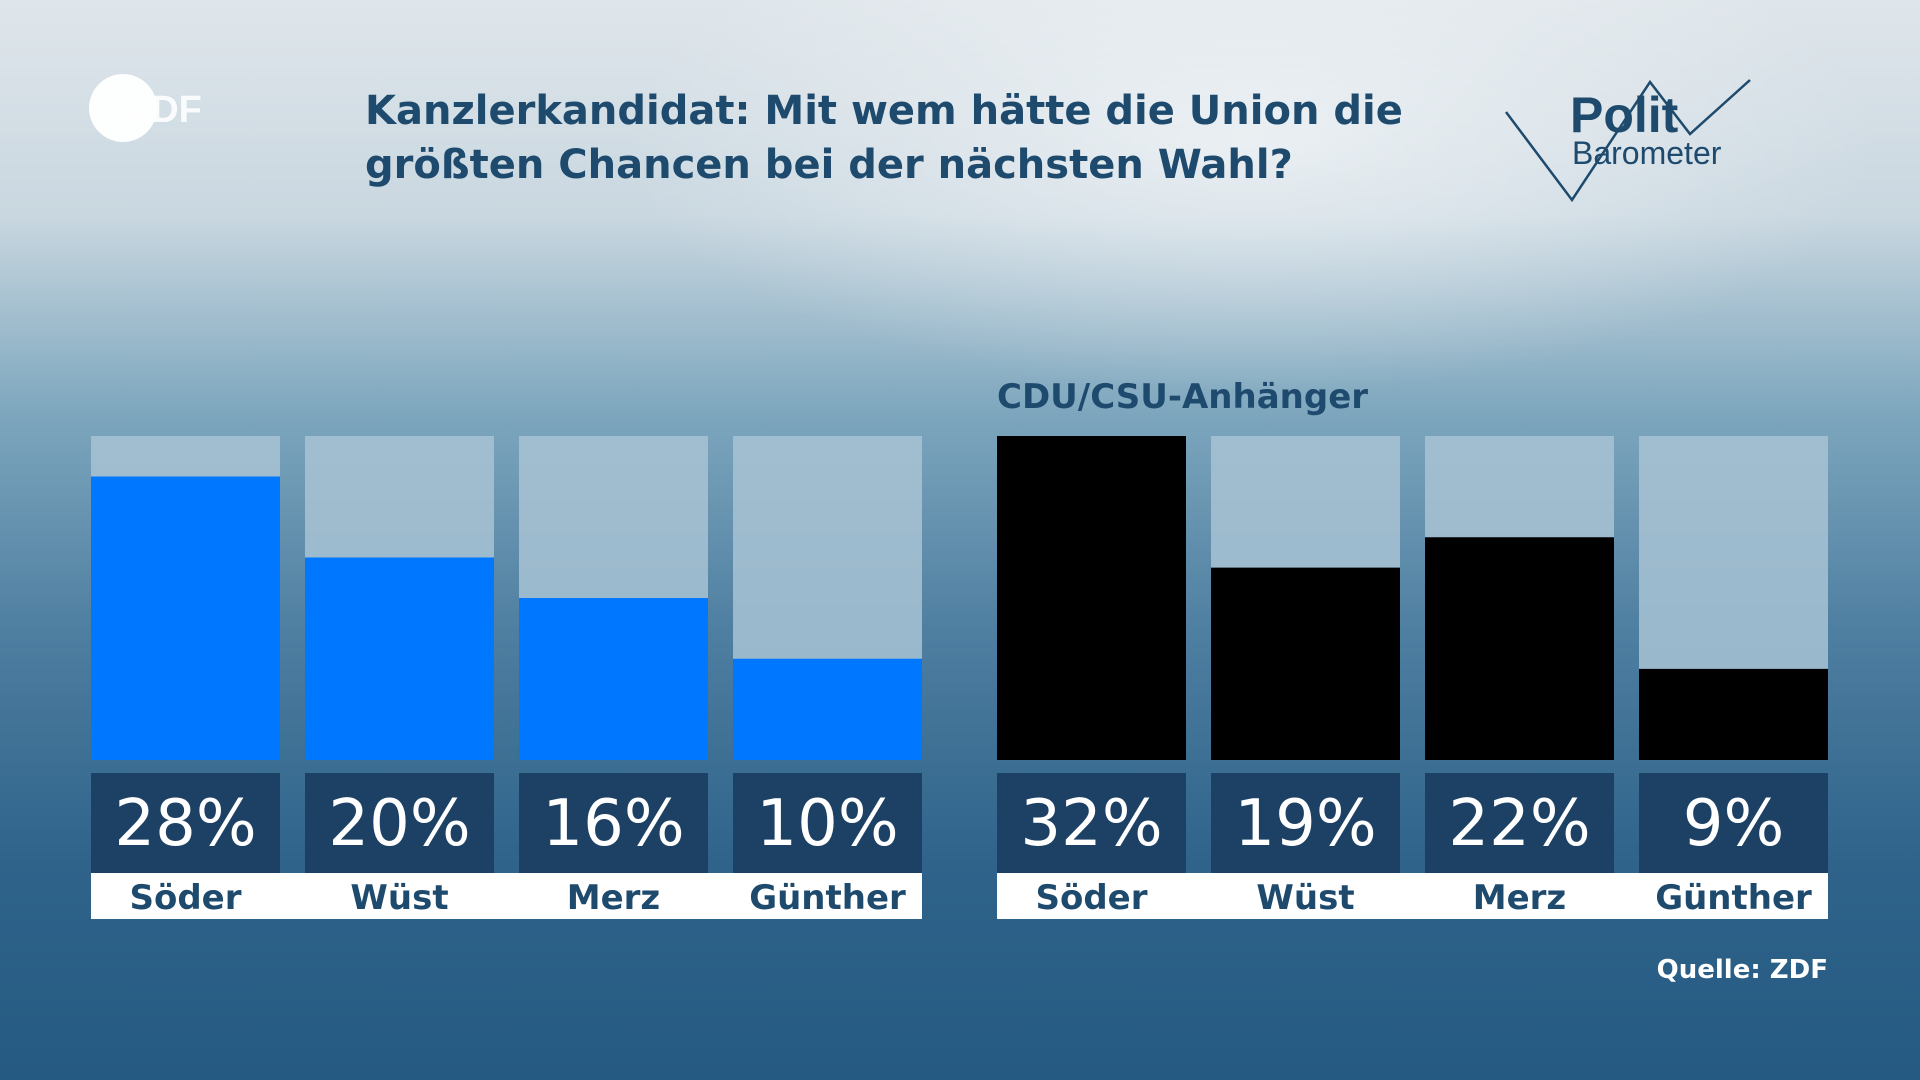 The image size is (1920, 1080). Describe the element at coordinates (829, 165) in the screenshot. I see `chart-title-line-2: größten Chancen bei der nächsten Wahl?` at that location.